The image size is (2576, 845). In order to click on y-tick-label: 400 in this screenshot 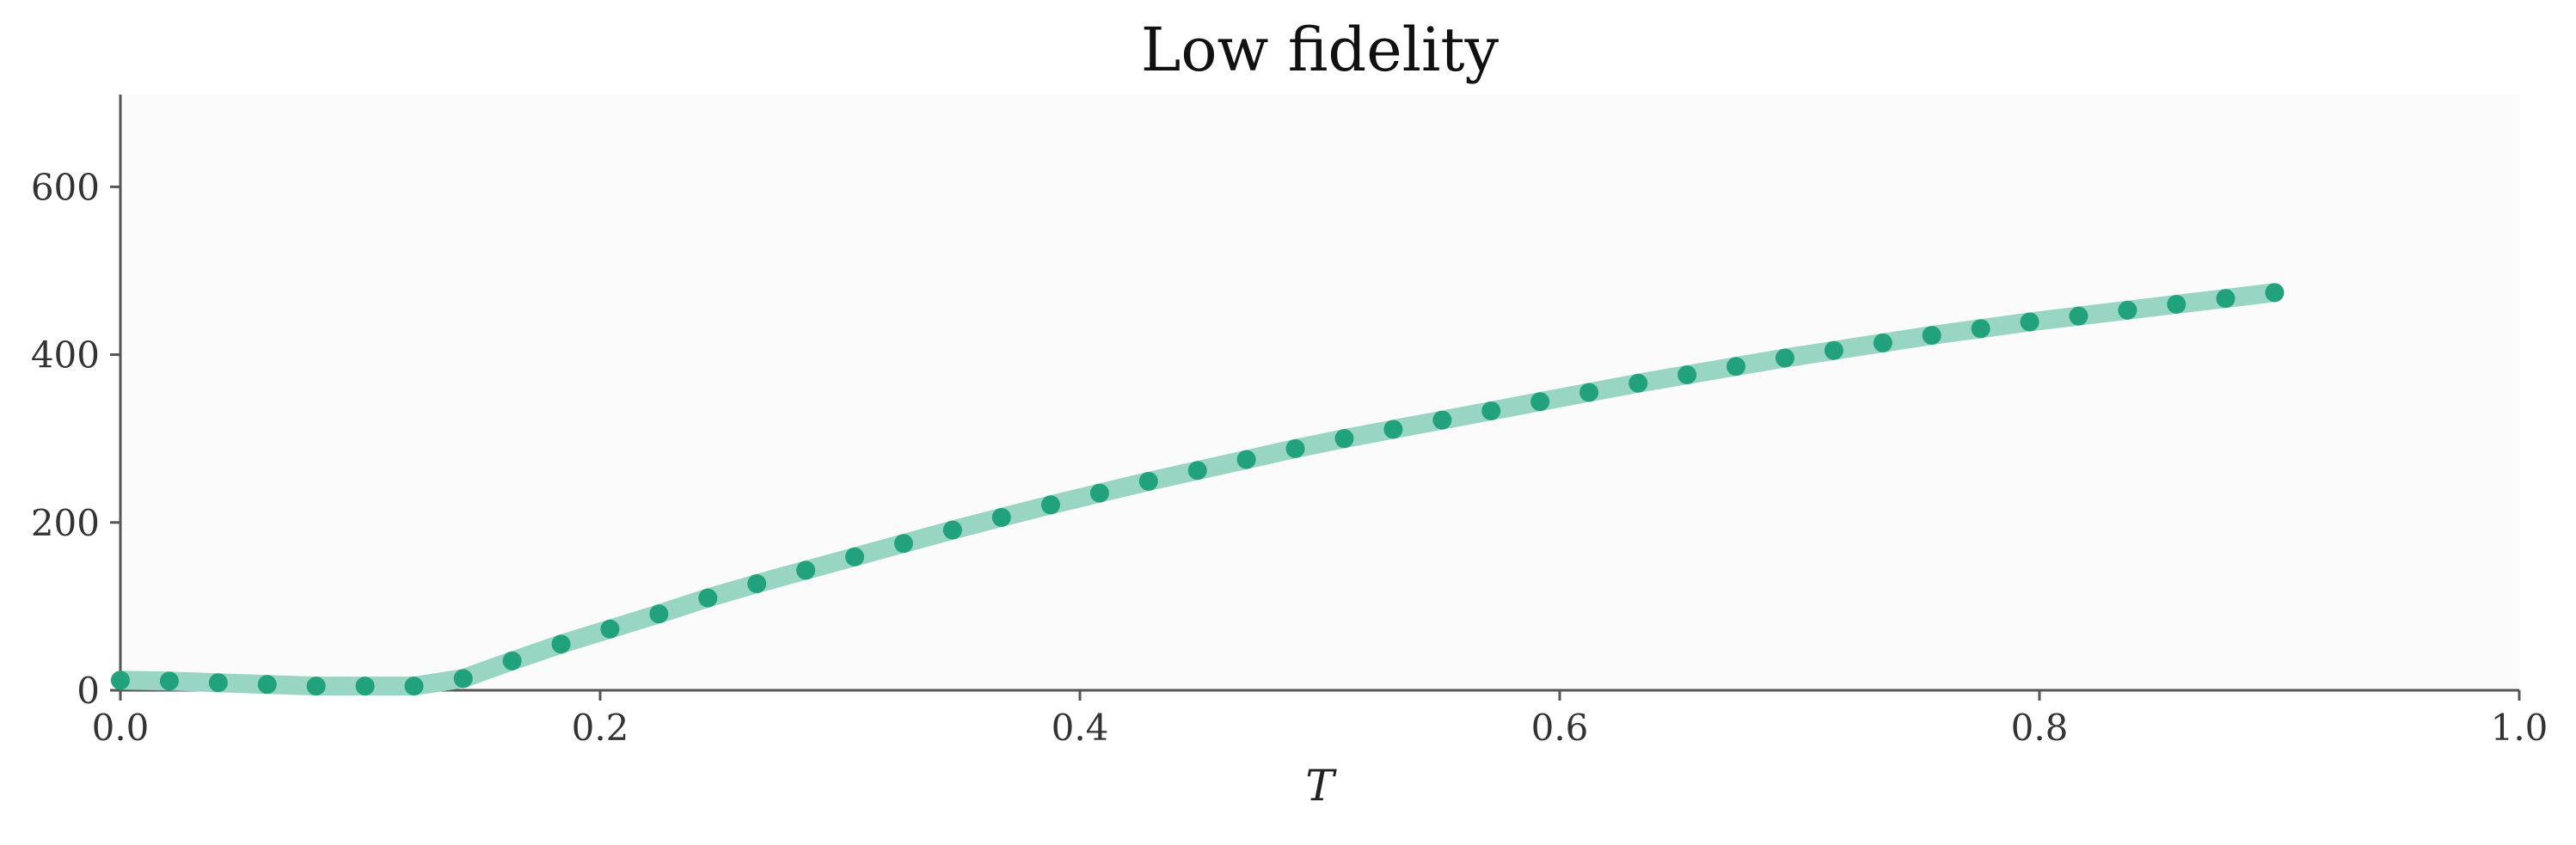, I will do `click(65, 356)`.